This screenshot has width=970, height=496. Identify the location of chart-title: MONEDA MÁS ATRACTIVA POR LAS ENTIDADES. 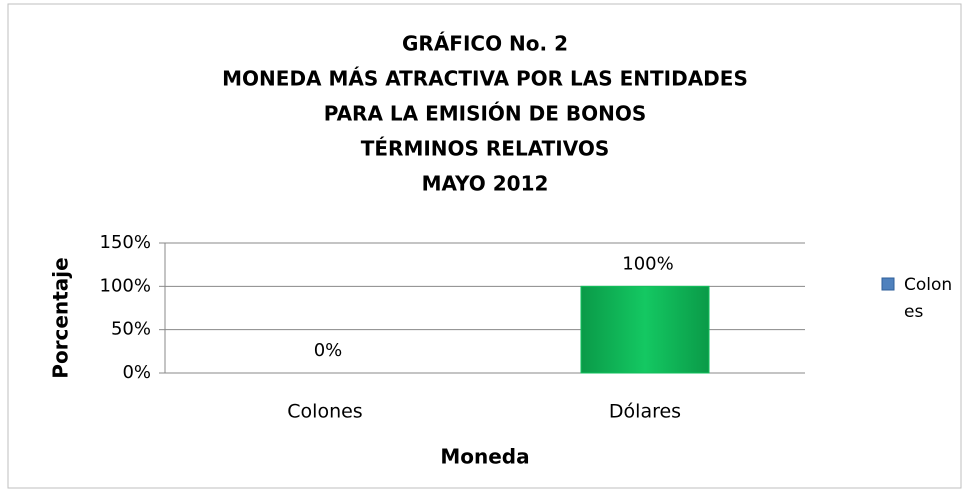
(485, 79).